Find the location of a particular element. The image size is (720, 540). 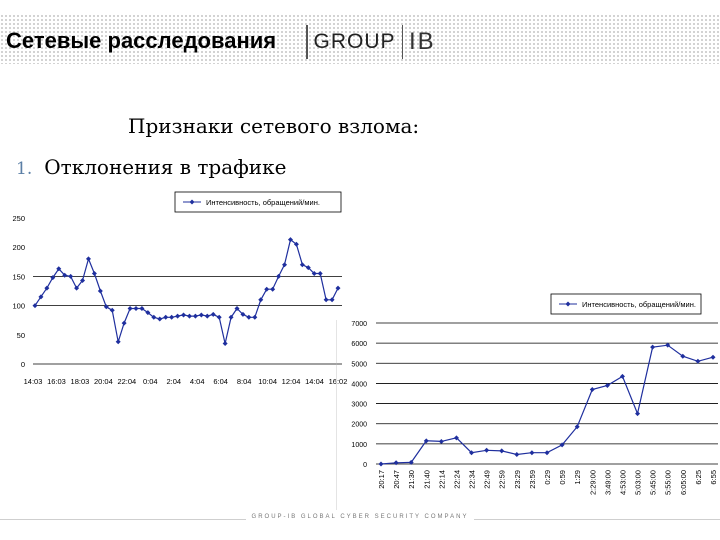

list-number: 1. is located at coordinates (24, 169).